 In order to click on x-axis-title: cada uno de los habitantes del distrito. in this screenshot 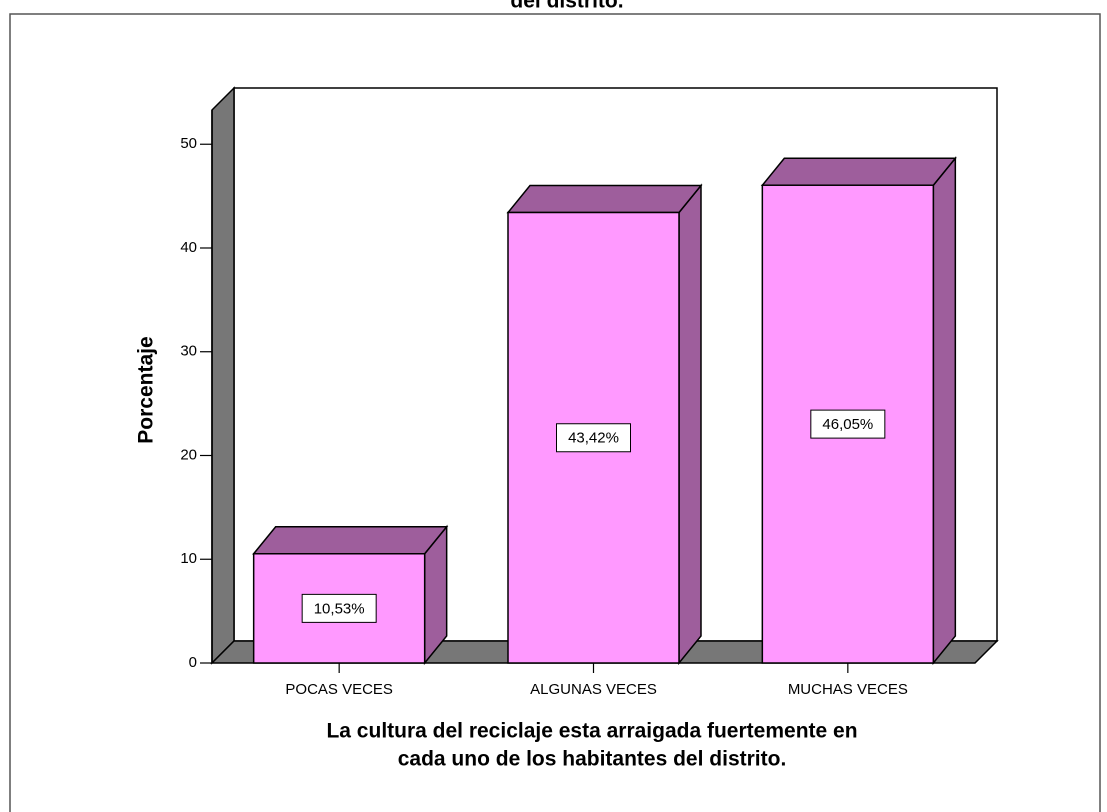, I will do `click(592, 759)`.